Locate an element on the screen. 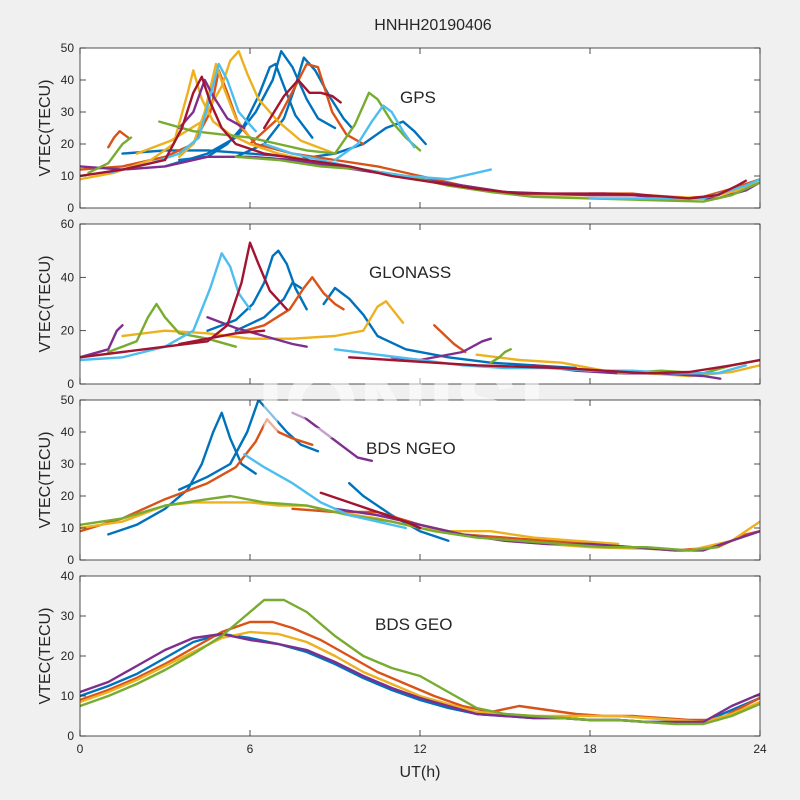 This screenshot has width=800, height=800. x-tick-label: 6 is located at coordinates (250, 749).